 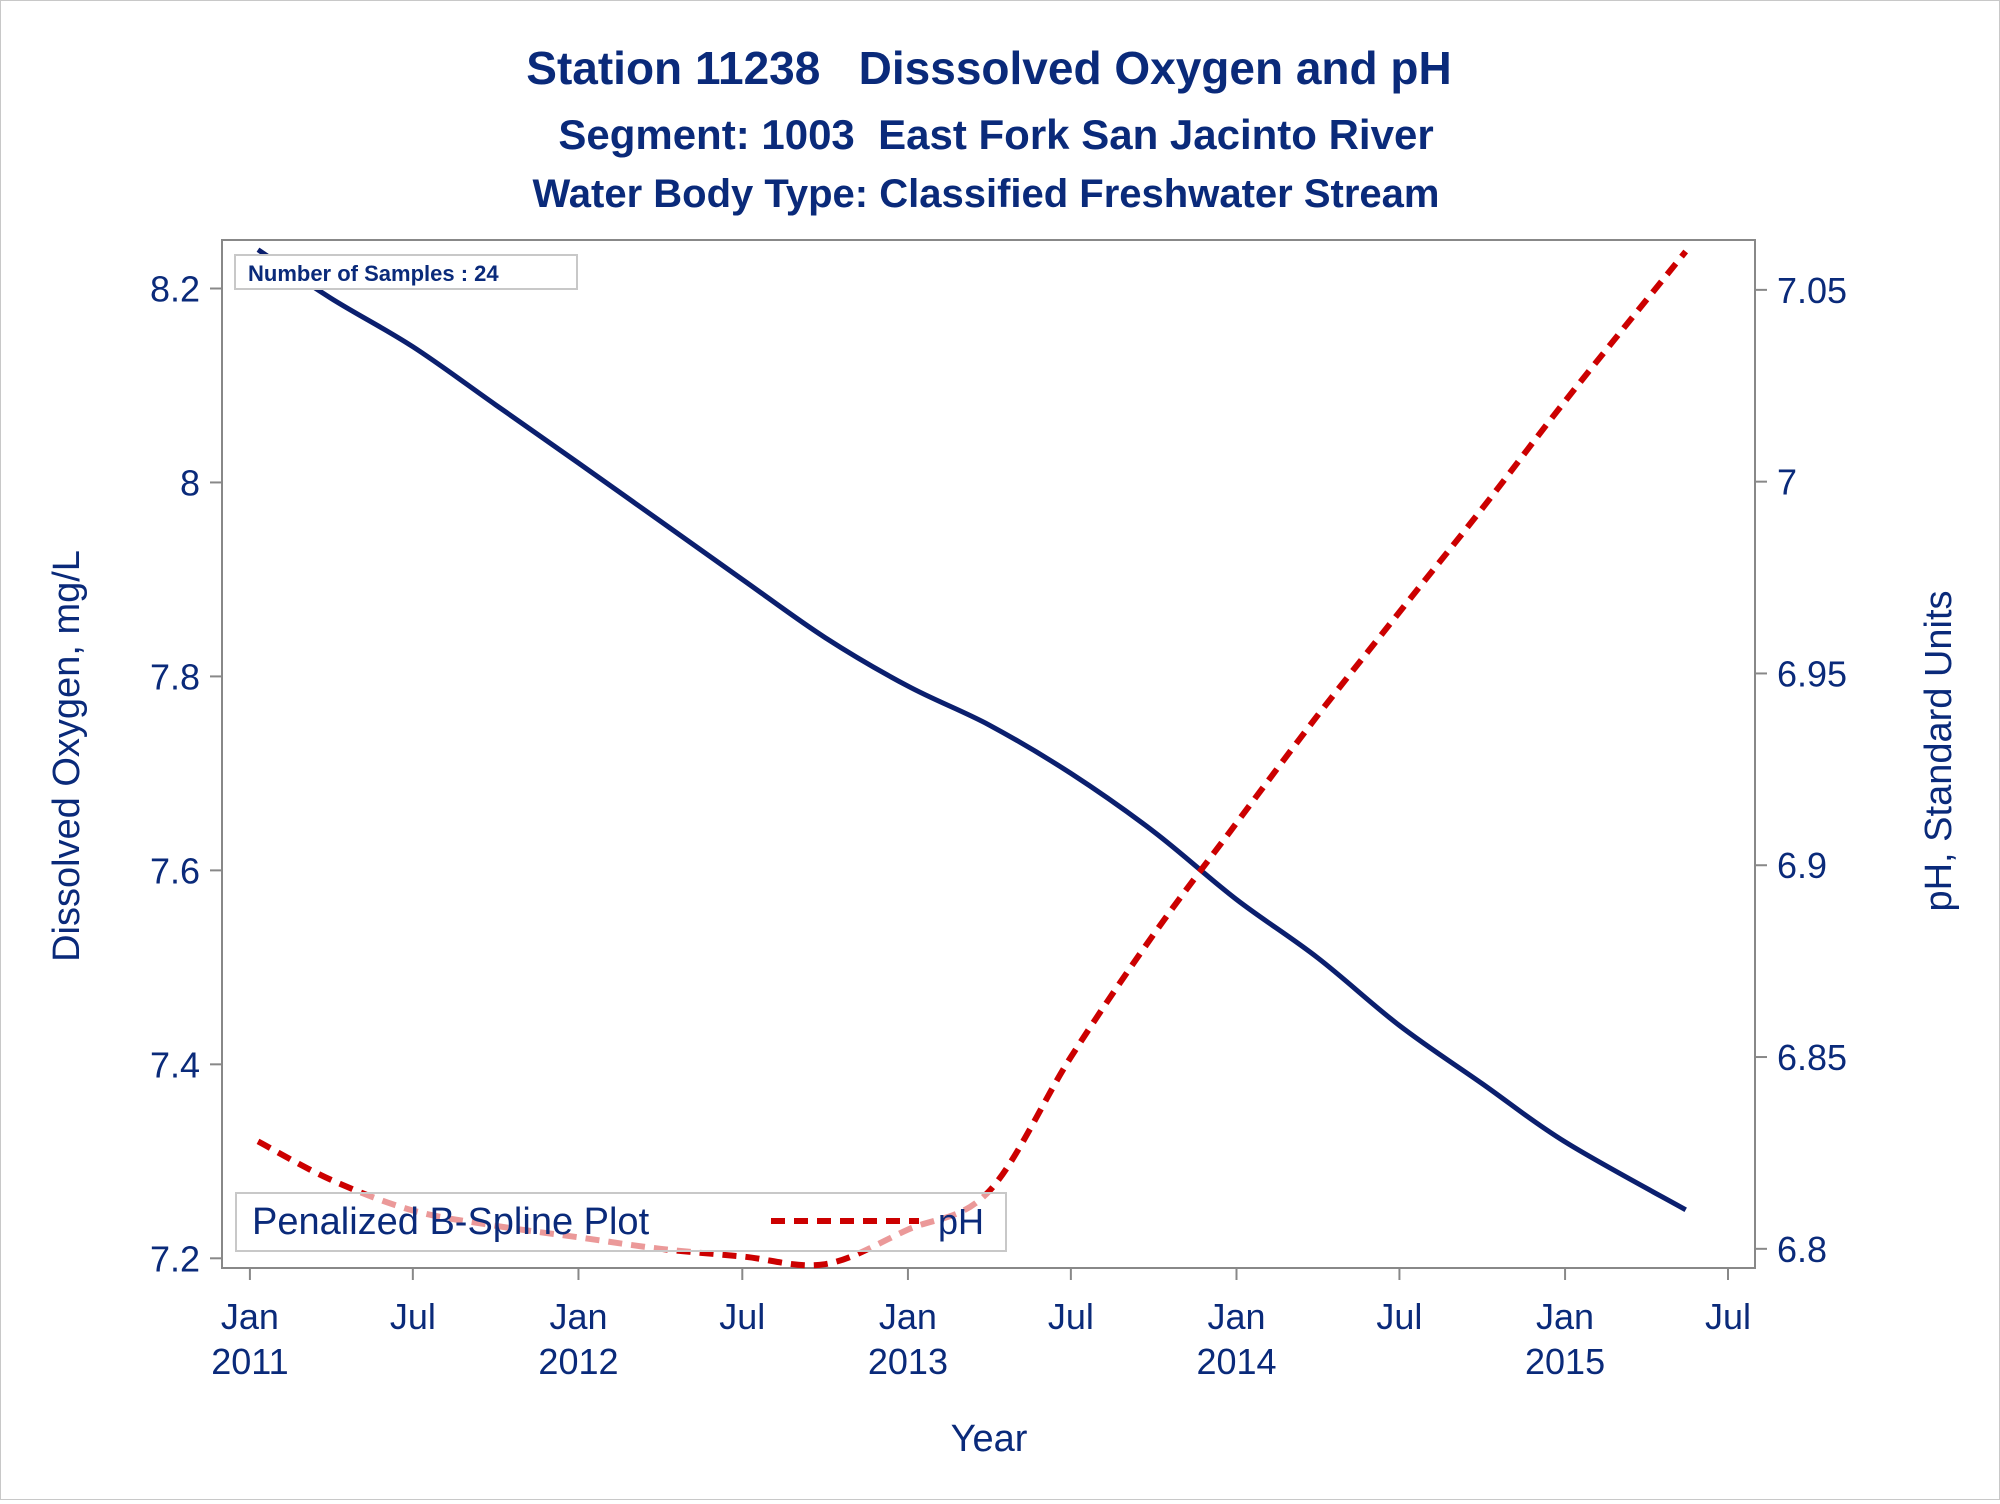 What do you see at coordinates (175, 1258) in the screenshot?
I see `y-tick-label: 7.2` at bounding box center [175, 1258].